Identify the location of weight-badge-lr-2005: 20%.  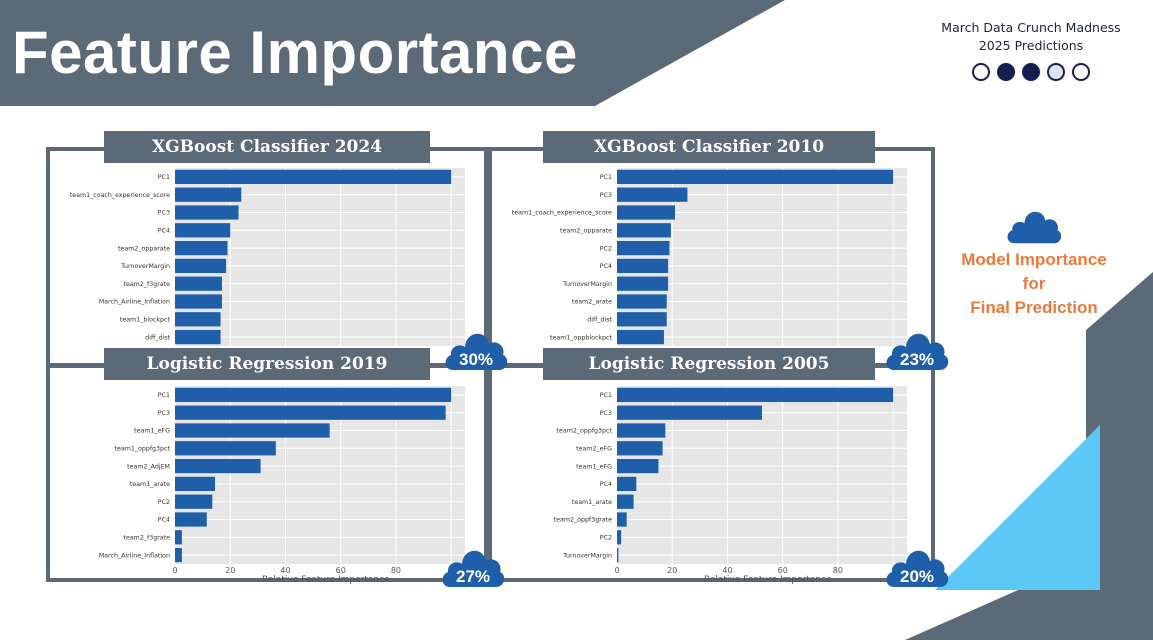
(917, 566).